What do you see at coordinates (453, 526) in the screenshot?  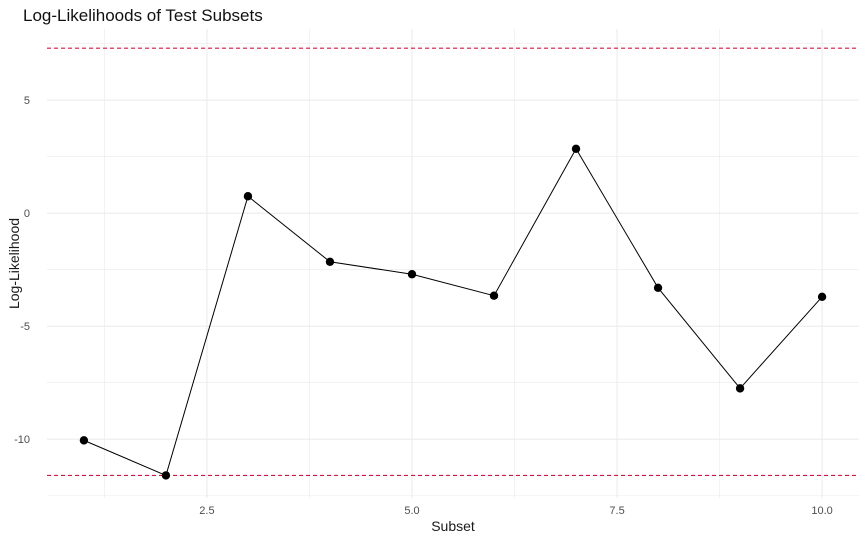 I see `x-axis-title: Subset` at bounding box center [453, 526].